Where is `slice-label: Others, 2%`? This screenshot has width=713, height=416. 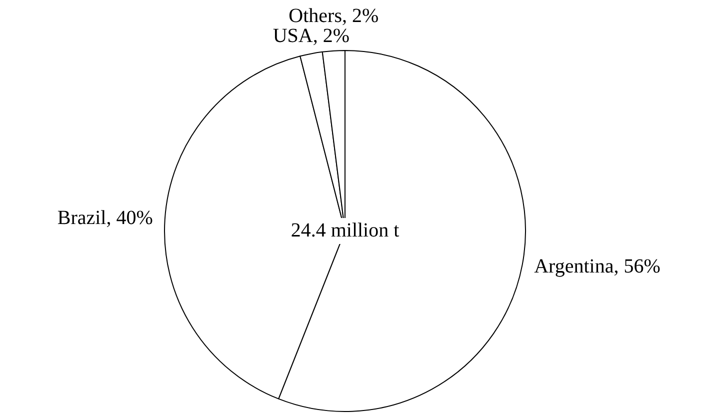 slice-label: Others, 2% is located at coordinates (333, 15).